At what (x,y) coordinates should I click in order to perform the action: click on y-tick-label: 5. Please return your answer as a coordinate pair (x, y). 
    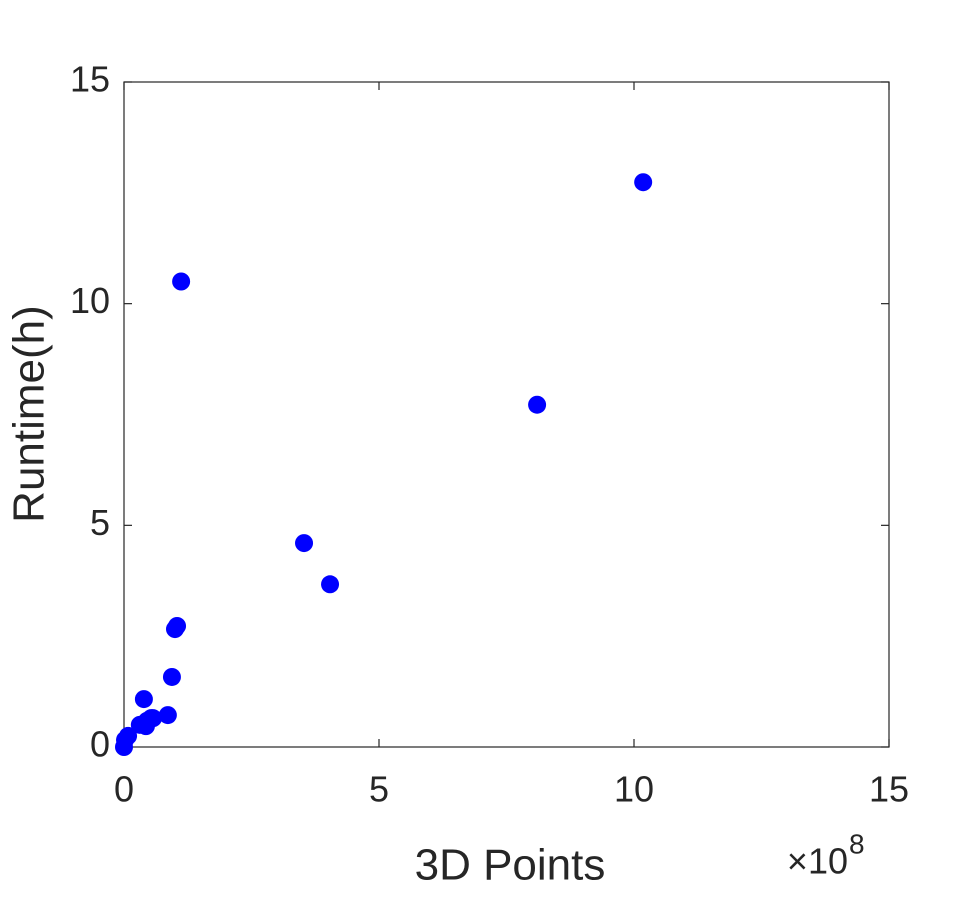
    Looking at the image, I should click on (100, 522).